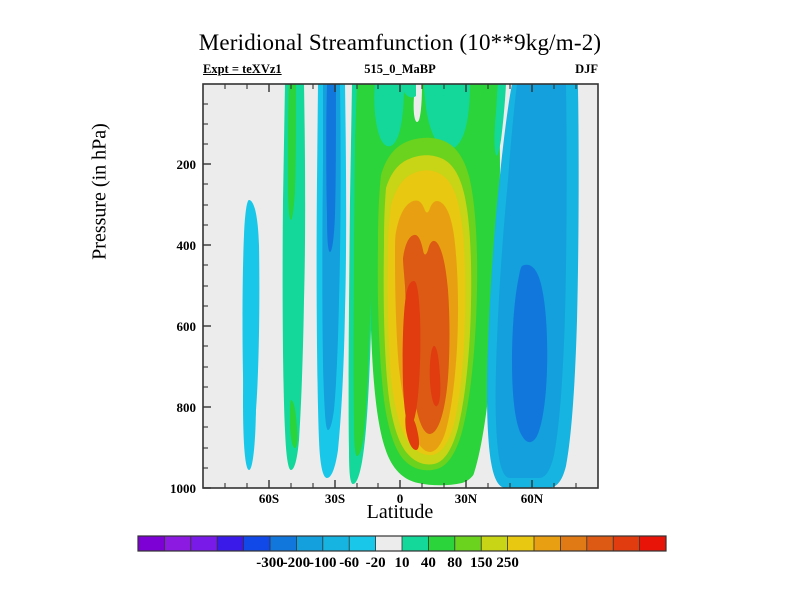 The image size is (800, 600). I want to click on experiment-label: Expt = teXVz1, so click(242, 69).